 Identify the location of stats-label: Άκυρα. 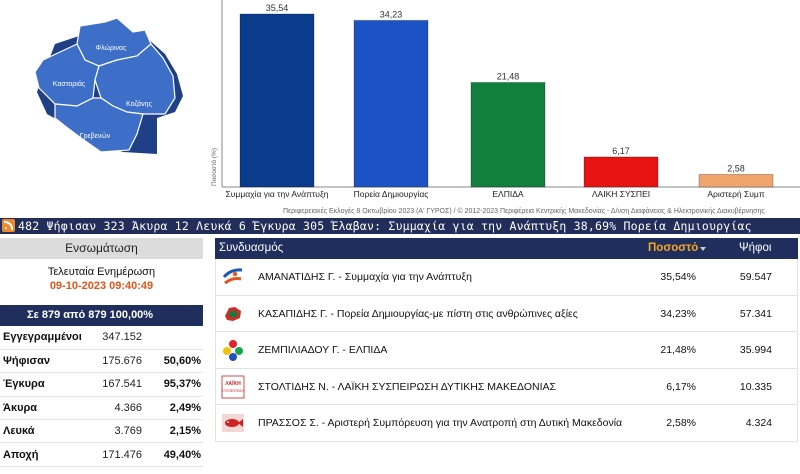
(47, 408).